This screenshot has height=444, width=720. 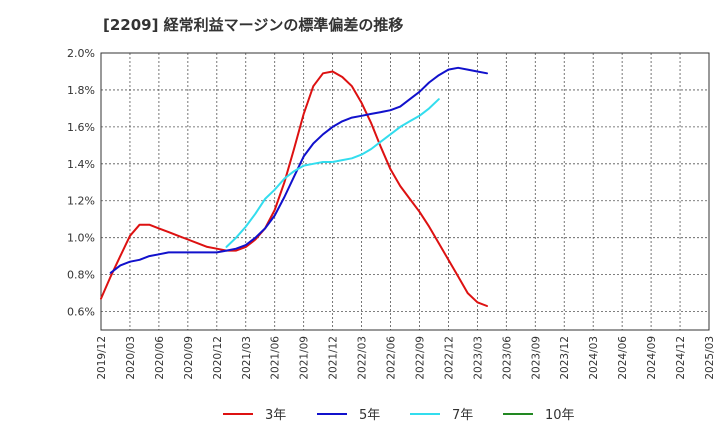 What do you see at coordinates (462, 415) in the screenshot?
I see `legend-label: 7年` at bounding box center [462, 415].